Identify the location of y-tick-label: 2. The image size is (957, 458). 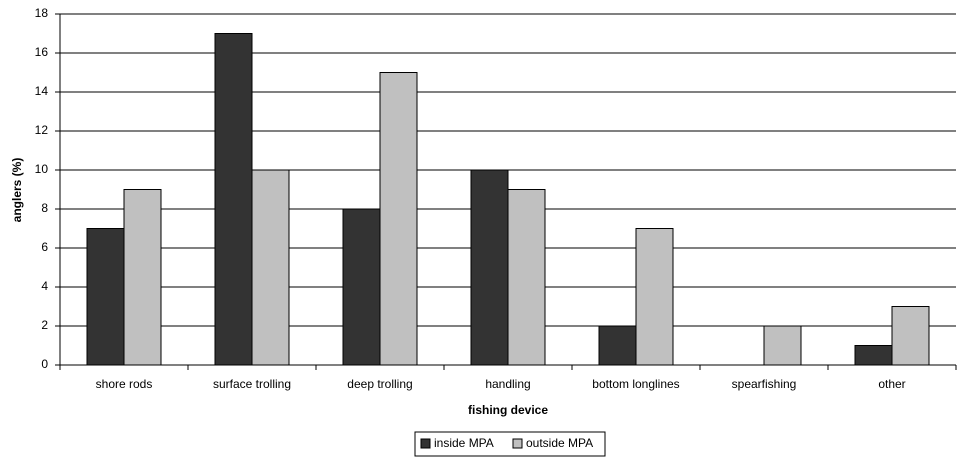
(44, 325).